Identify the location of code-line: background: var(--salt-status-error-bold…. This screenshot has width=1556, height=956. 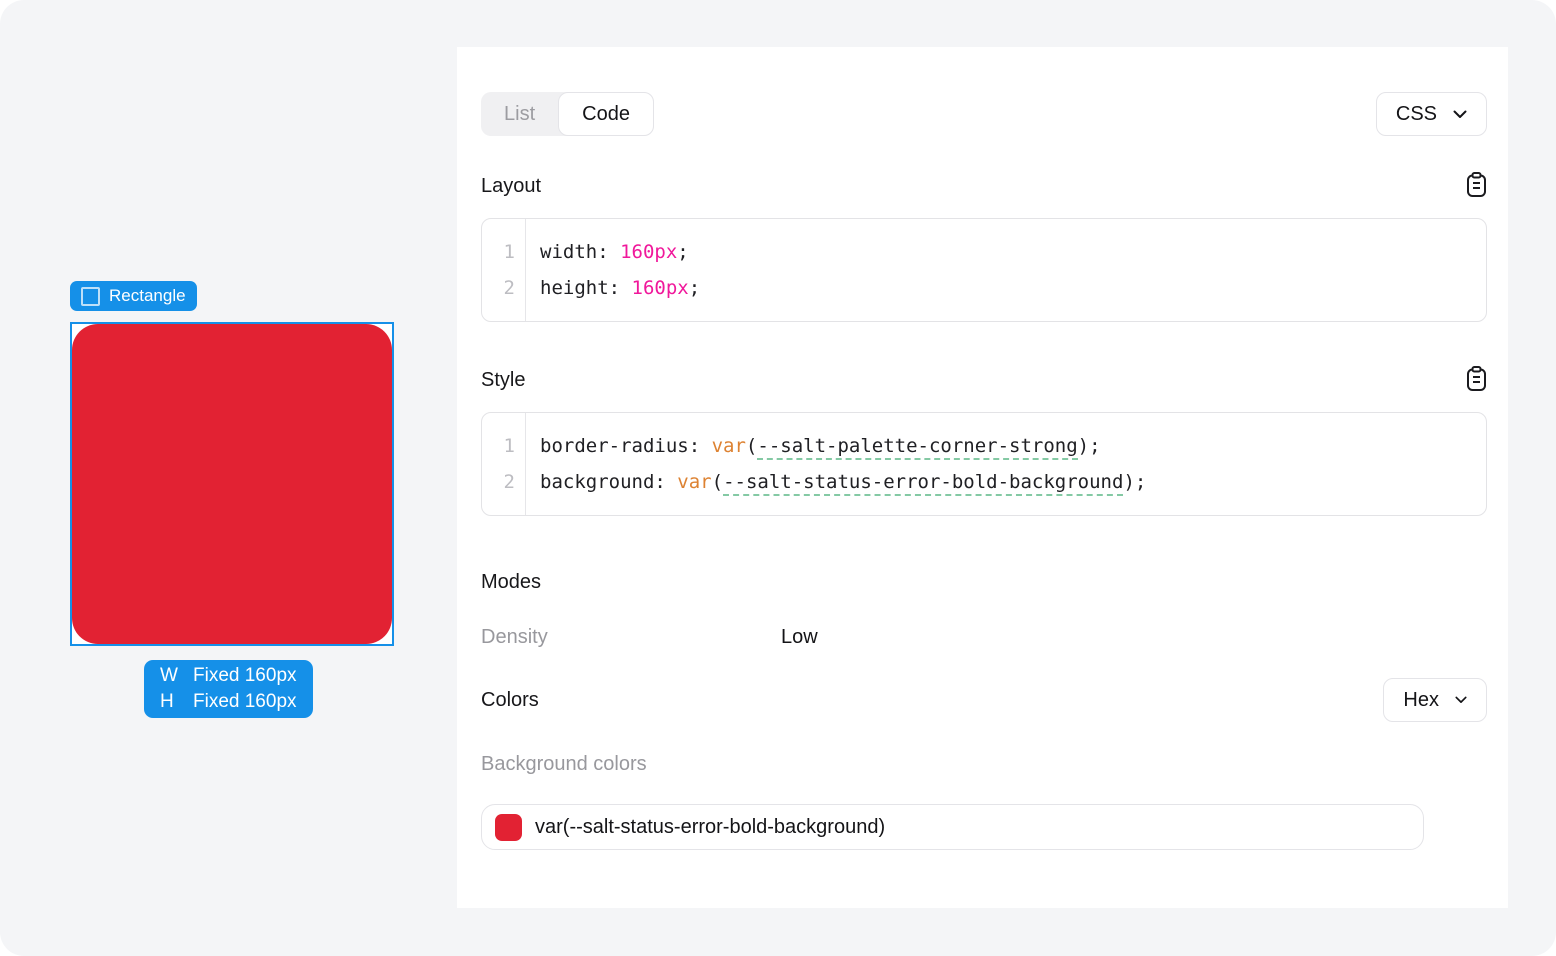
(843, 482).